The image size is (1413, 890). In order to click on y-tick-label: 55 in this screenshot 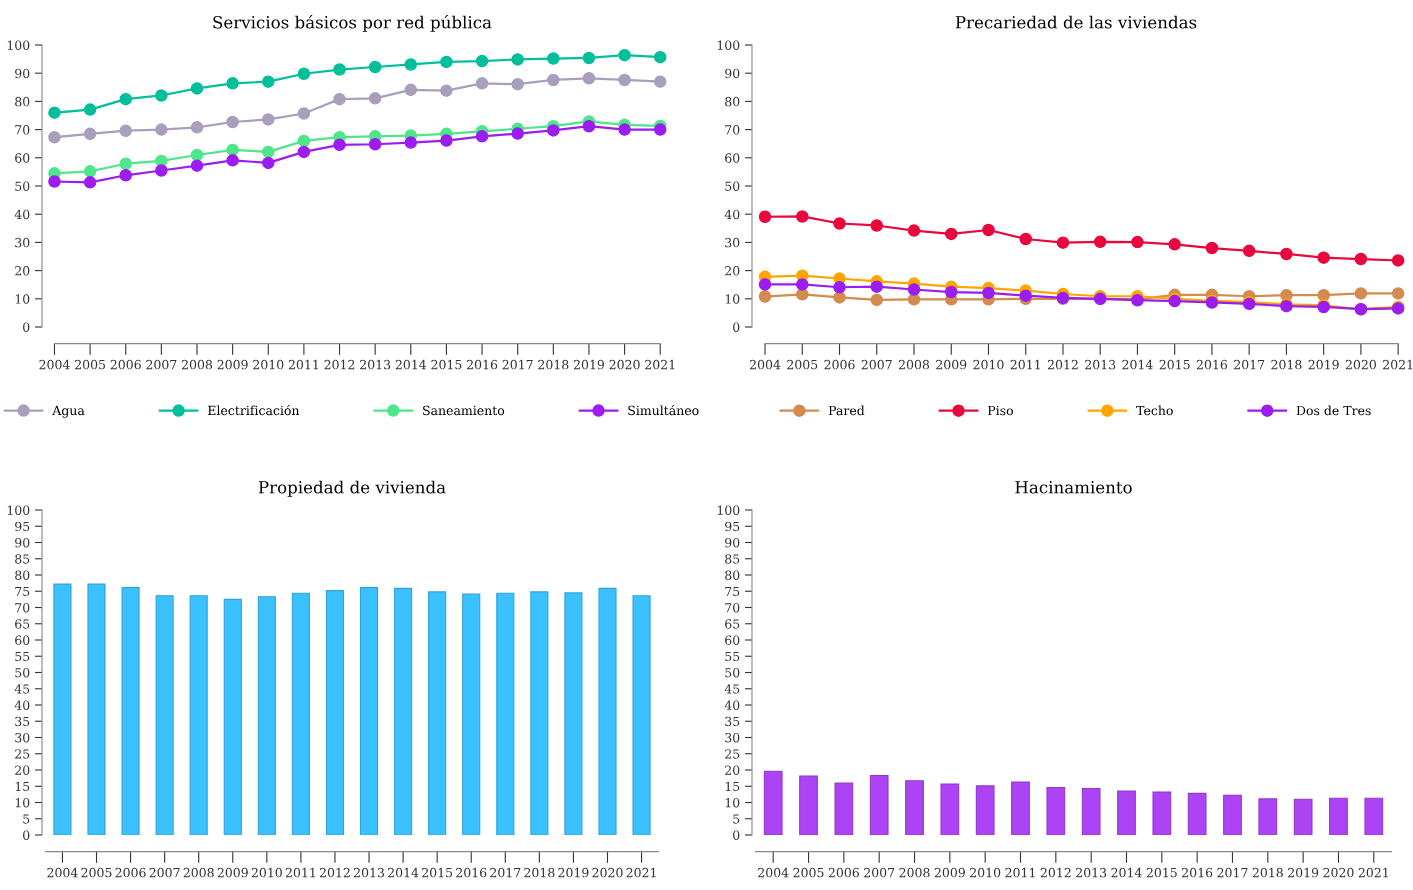, I will do `click(22, 656)`.